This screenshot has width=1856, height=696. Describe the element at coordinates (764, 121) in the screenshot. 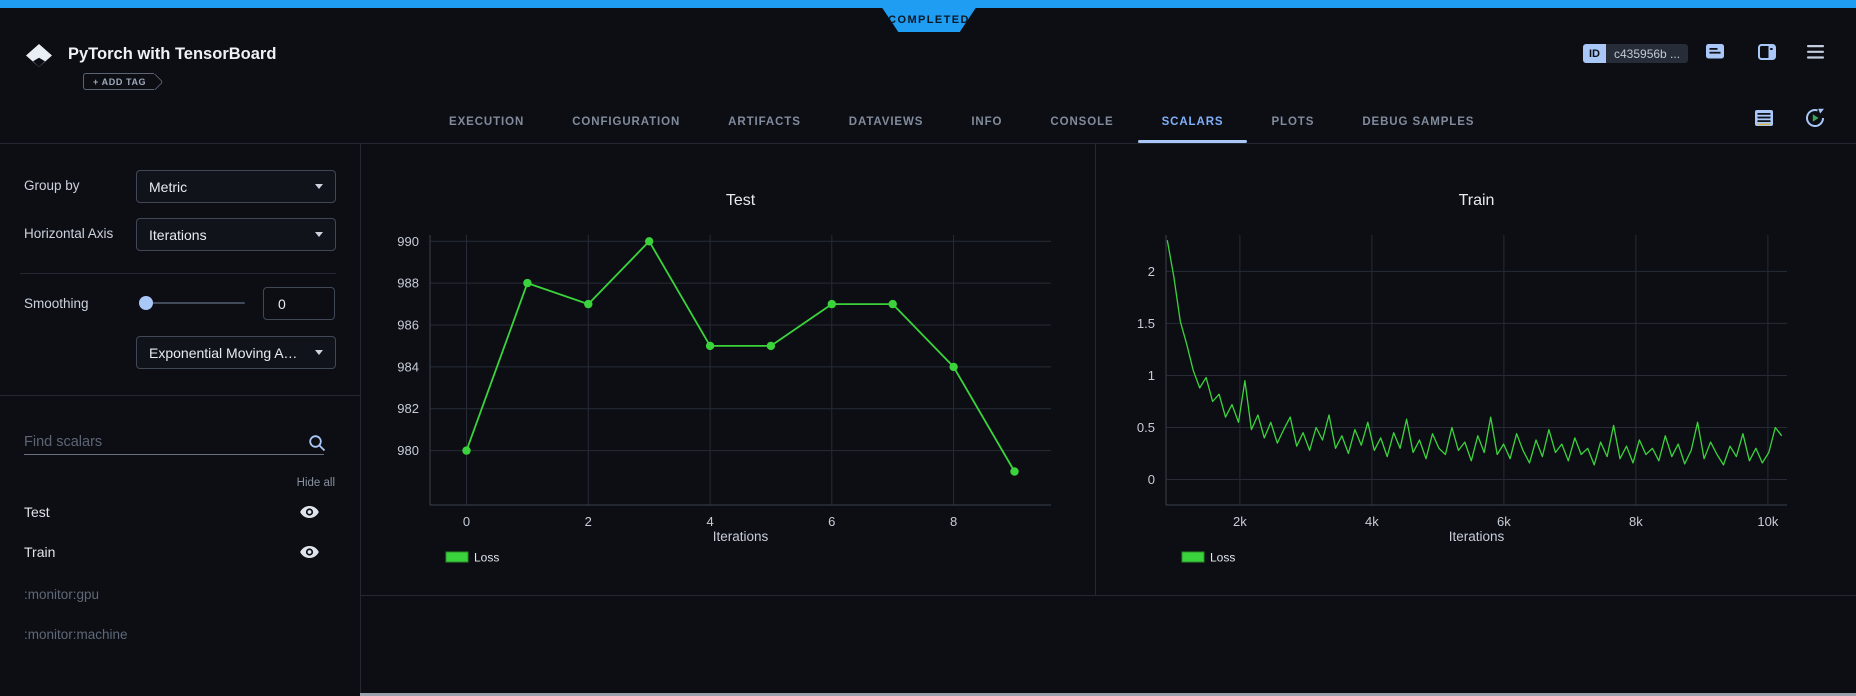

I see `tab-artifacts: ARTIFACTS` at that location.